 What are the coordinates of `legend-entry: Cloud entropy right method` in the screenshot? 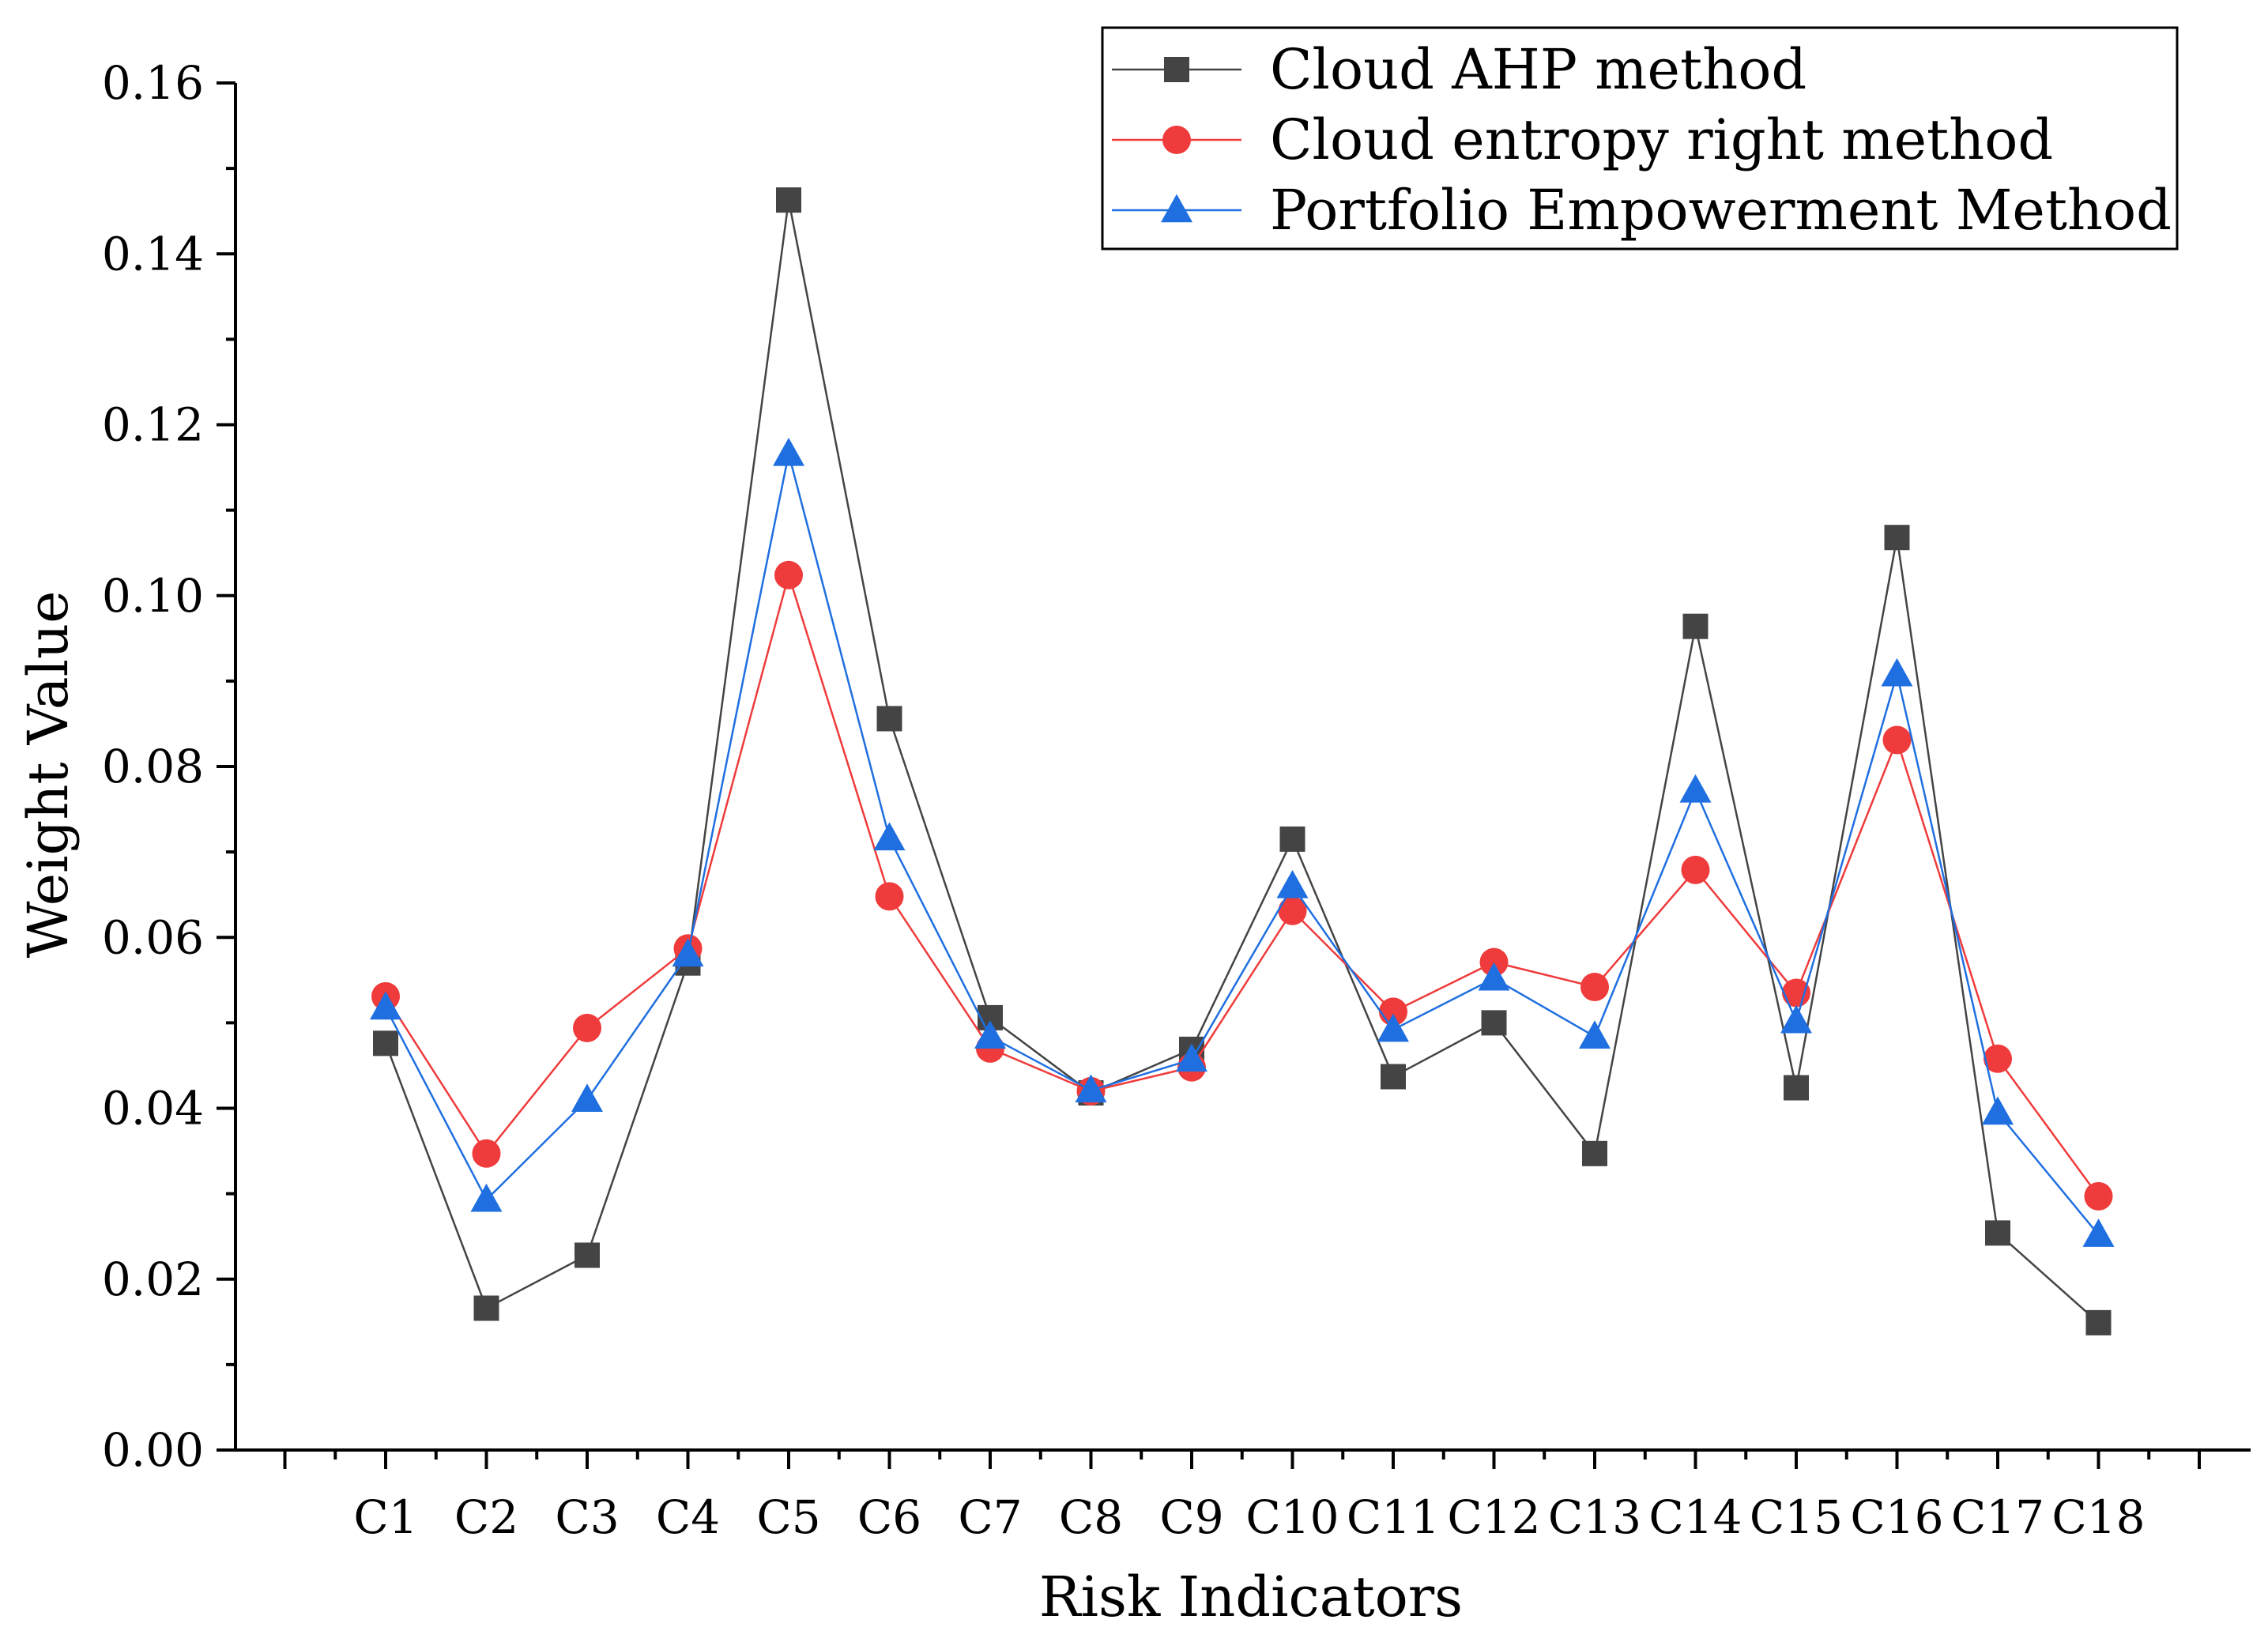 It's located at (1582, 139).